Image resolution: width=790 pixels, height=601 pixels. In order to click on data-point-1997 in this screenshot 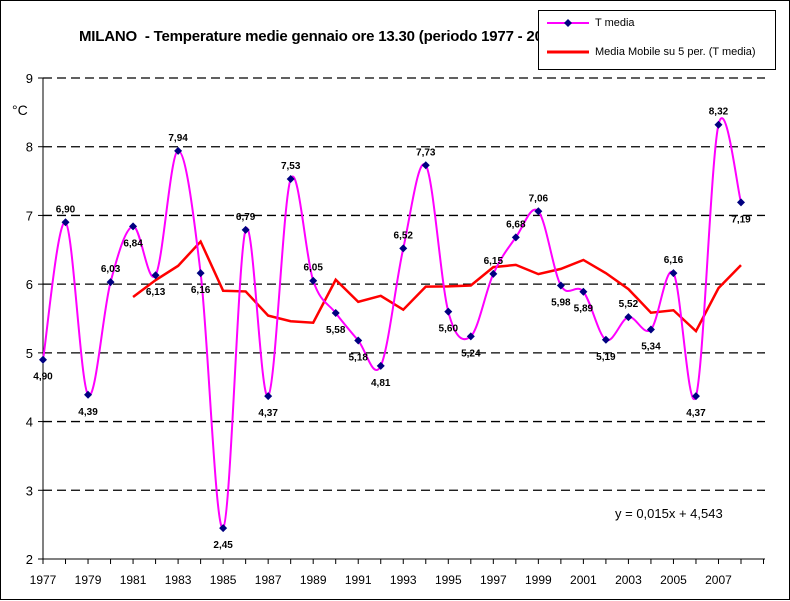, I will do `click(493, 273)`.